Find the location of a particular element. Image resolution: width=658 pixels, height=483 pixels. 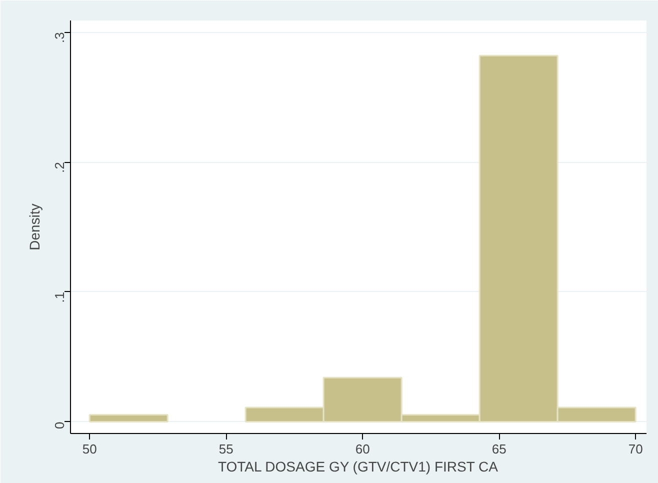

y-tick-label: 0 is located at coordinates (59, 426).